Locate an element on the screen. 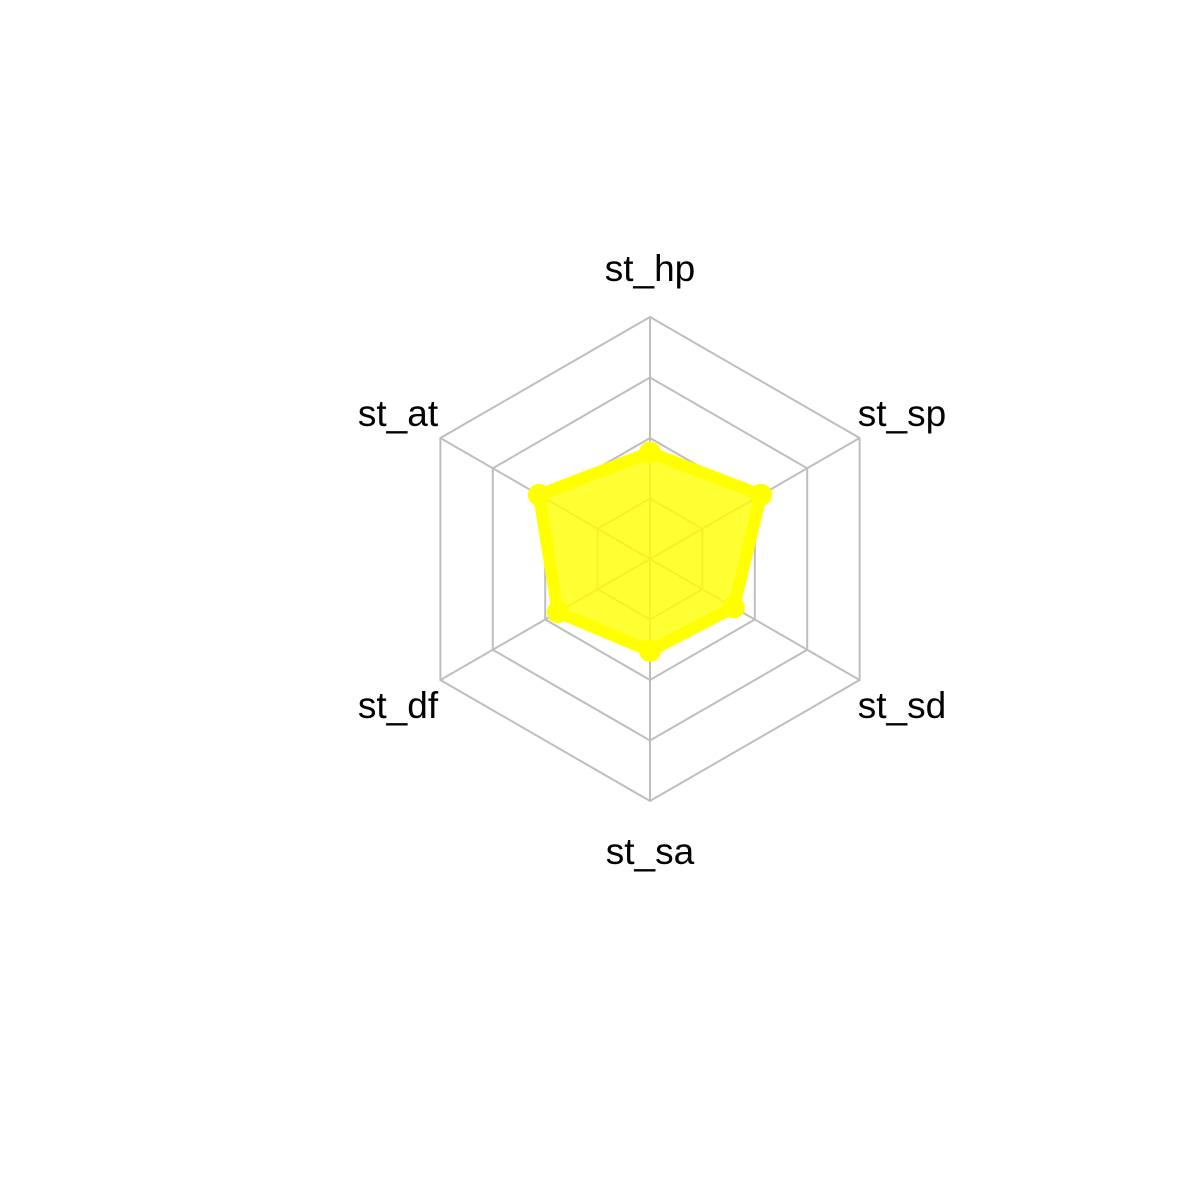 The image size is (1181, 1181). axis-label-st_sd: st_sd is located at coordinates (902, 705).